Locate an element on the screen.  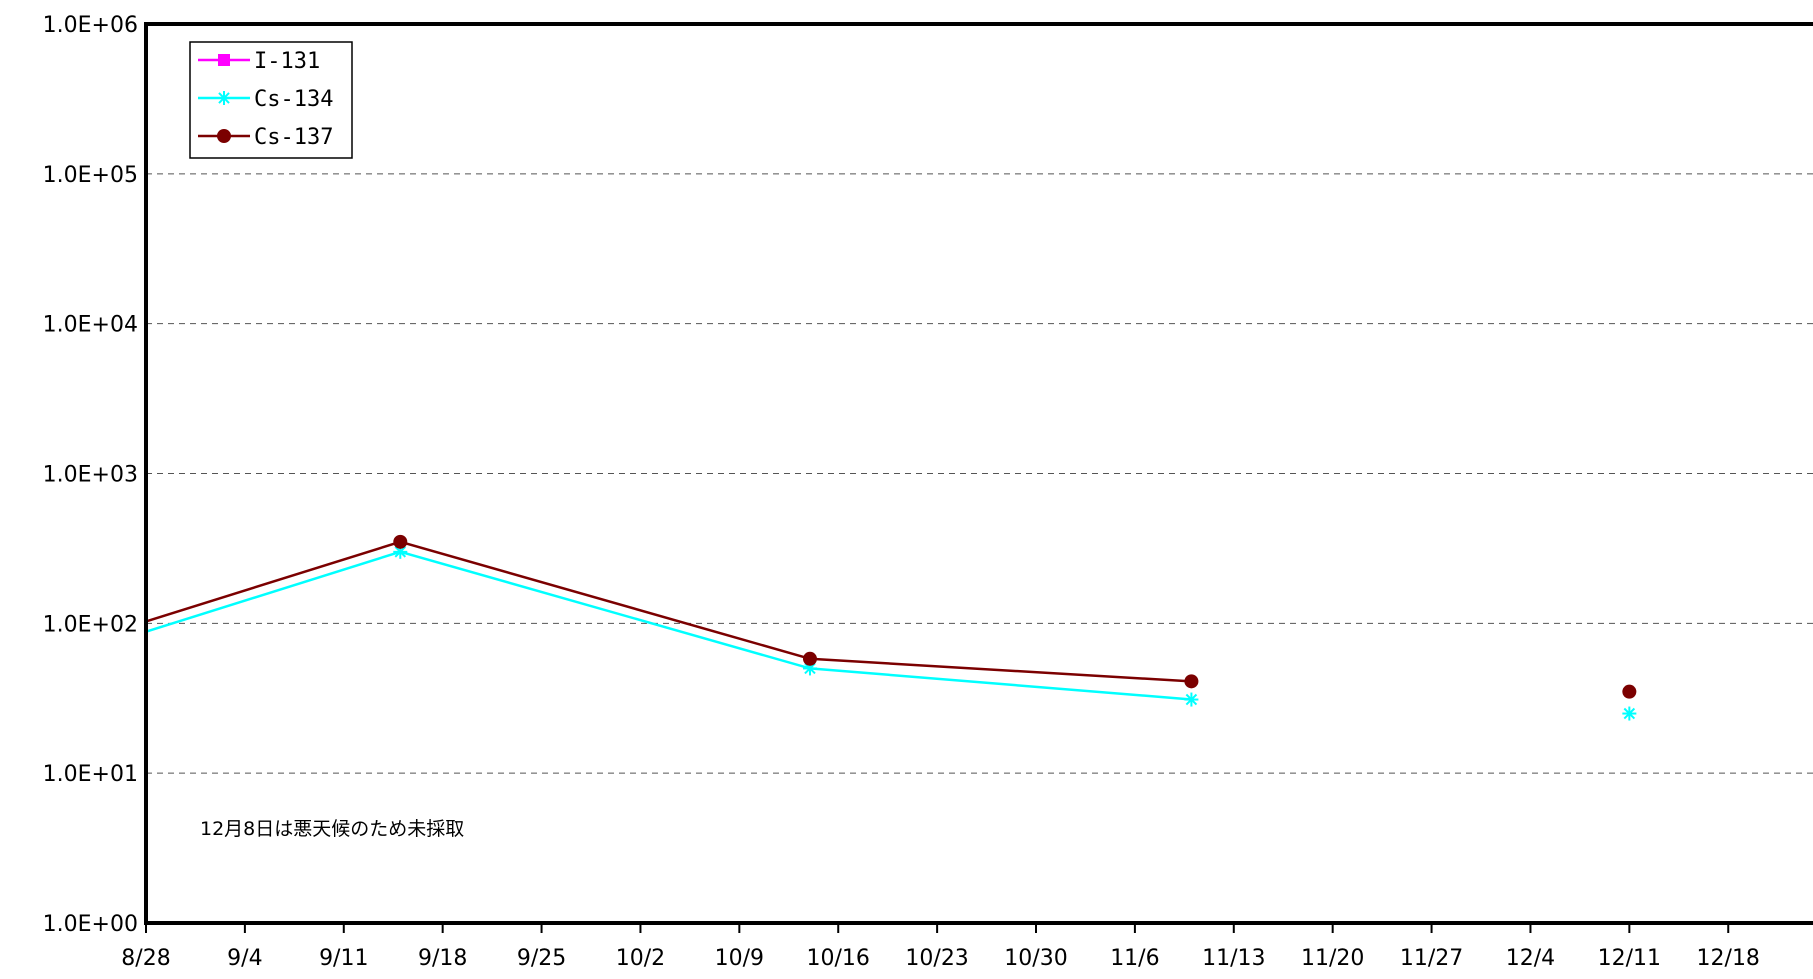
y-tick-label: 1.0E+04 is located at coordinates (90, 325).